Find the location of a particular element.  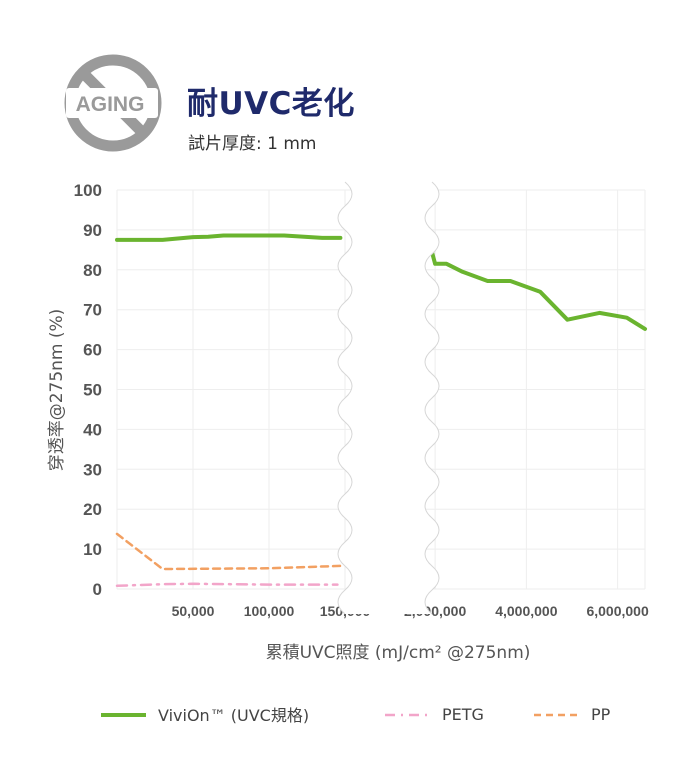

y-tick-label: 90 is located at coordinates (92, 230).